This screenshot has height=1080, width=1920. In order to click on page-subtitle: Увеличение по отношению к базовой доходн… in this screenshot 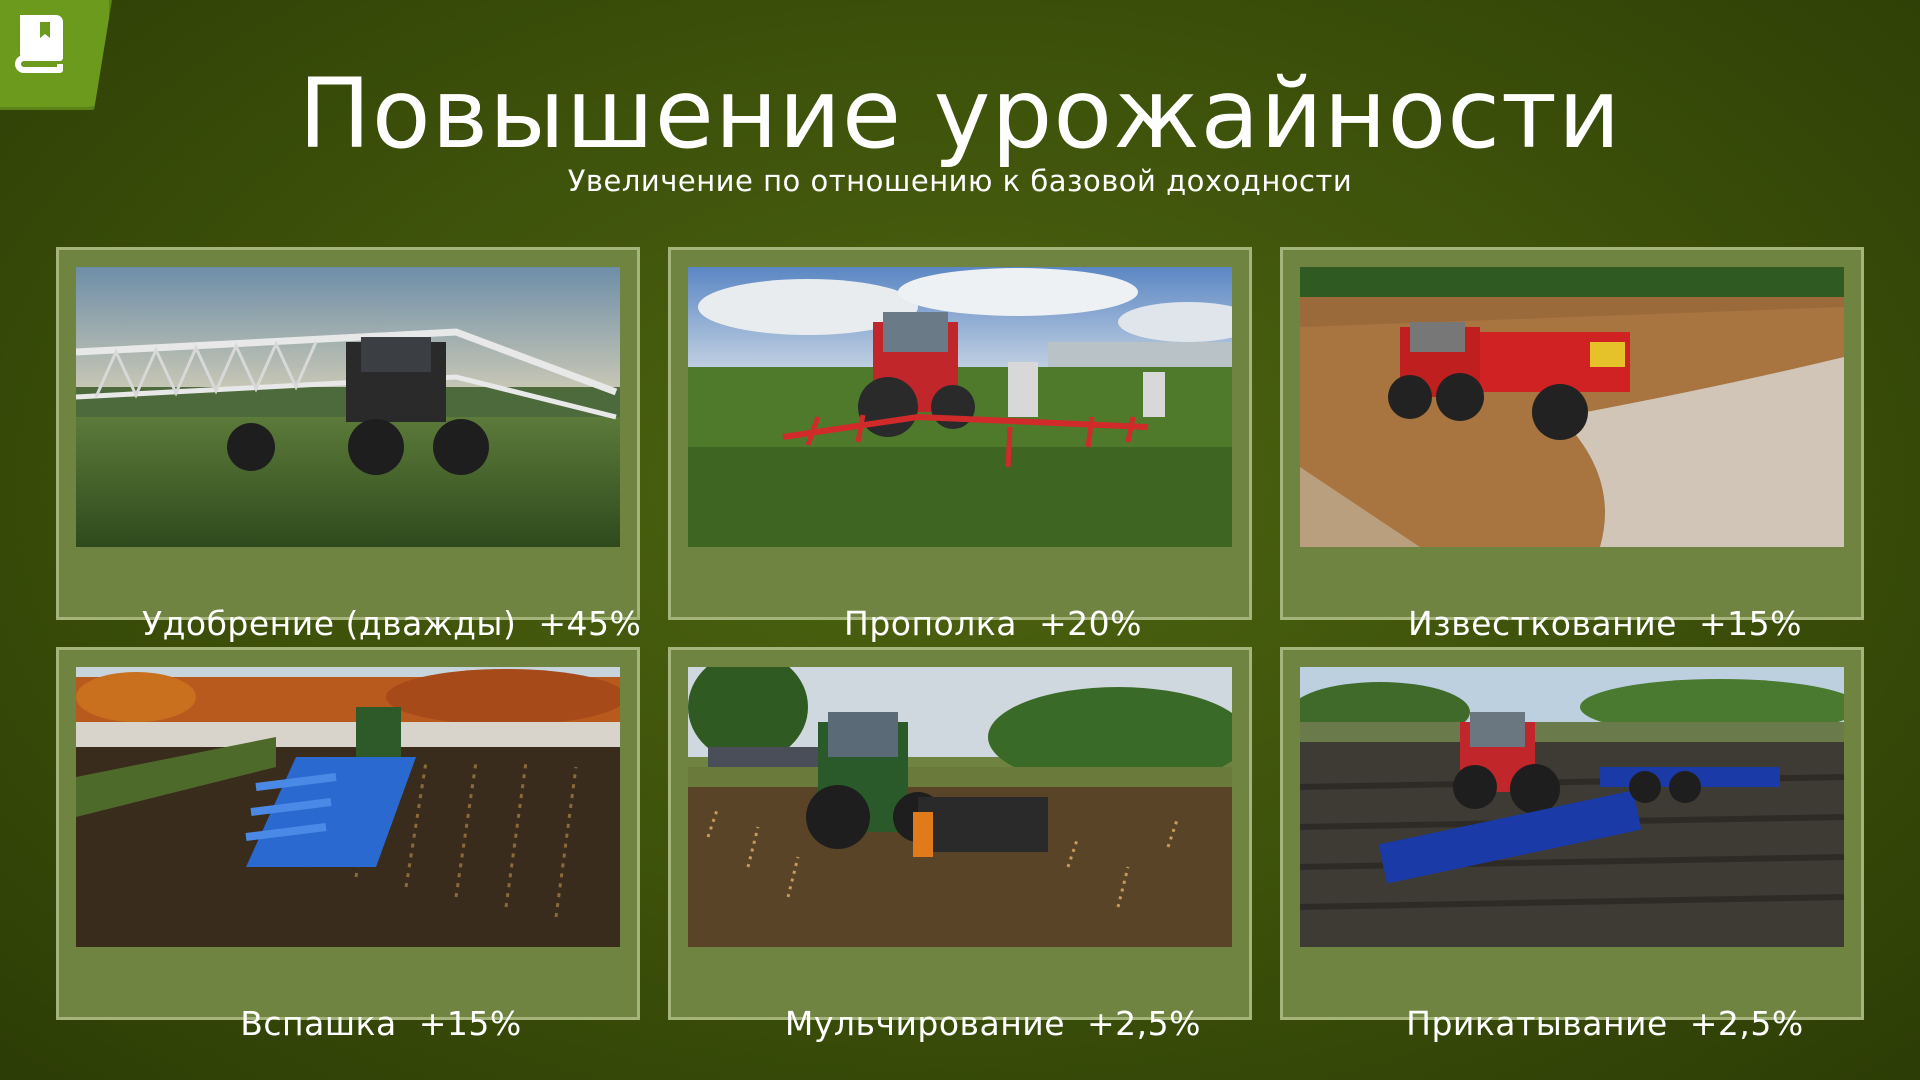, I will do `click(960, 181)`.